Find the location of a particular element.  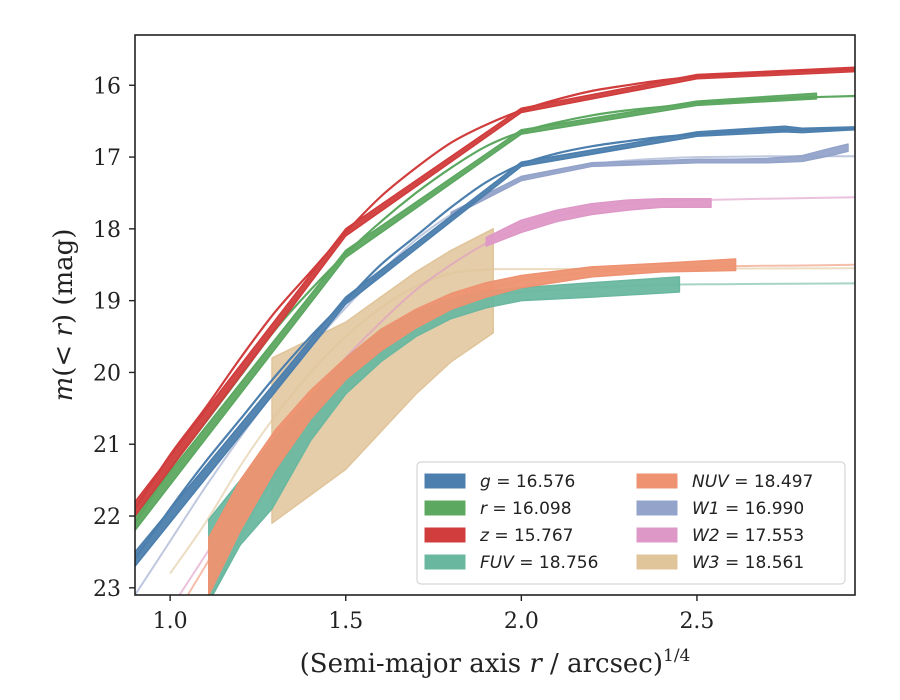

legend-swatch-r is located at coordinates (445, 508).